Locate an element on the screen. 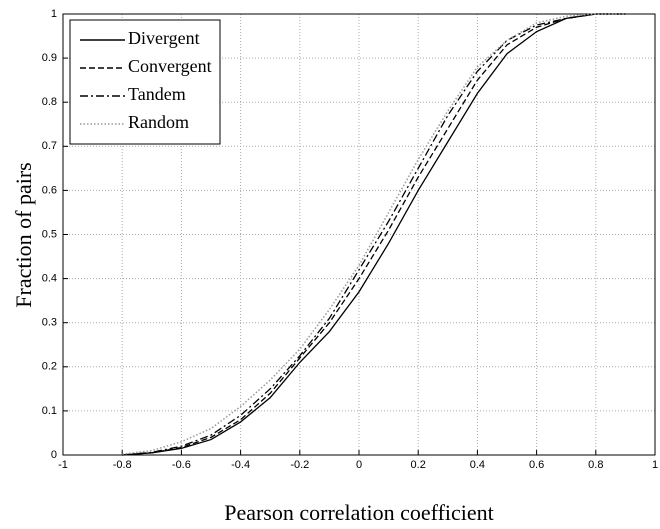 The image size is (660, 529). y-tick-label: 0.8 is located at coordinates (49, 102).